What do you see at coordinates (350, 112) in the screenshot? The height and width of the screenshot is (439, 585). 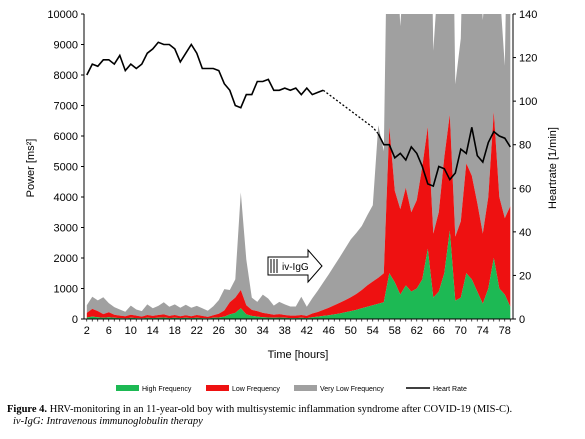 I see `heart-rate-line-gap` at bounding box center [350, 112].